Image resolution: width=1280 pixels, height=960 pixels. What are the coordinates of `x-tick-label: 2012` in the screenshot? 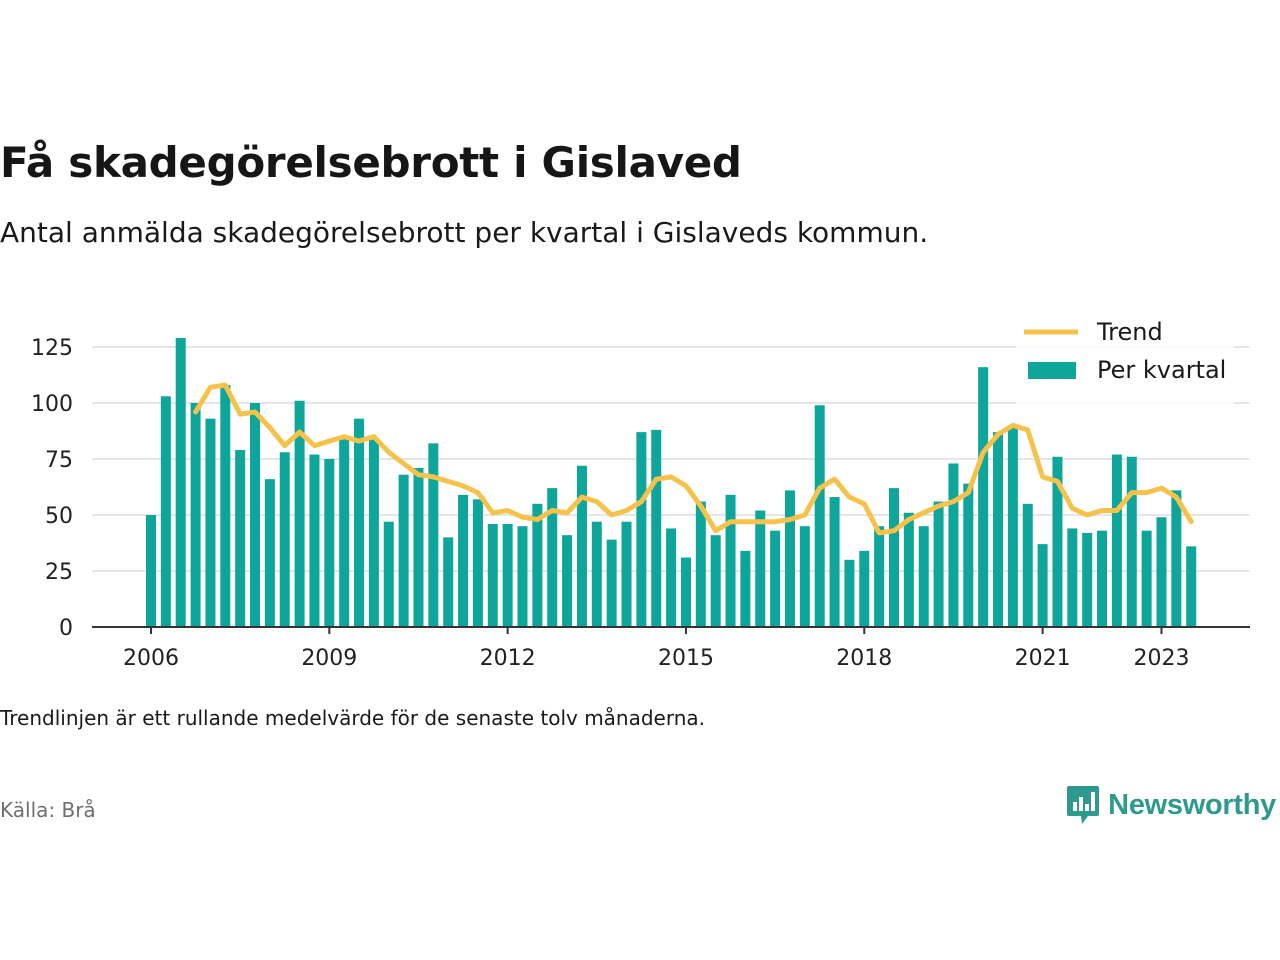 It's located at (508, 658).